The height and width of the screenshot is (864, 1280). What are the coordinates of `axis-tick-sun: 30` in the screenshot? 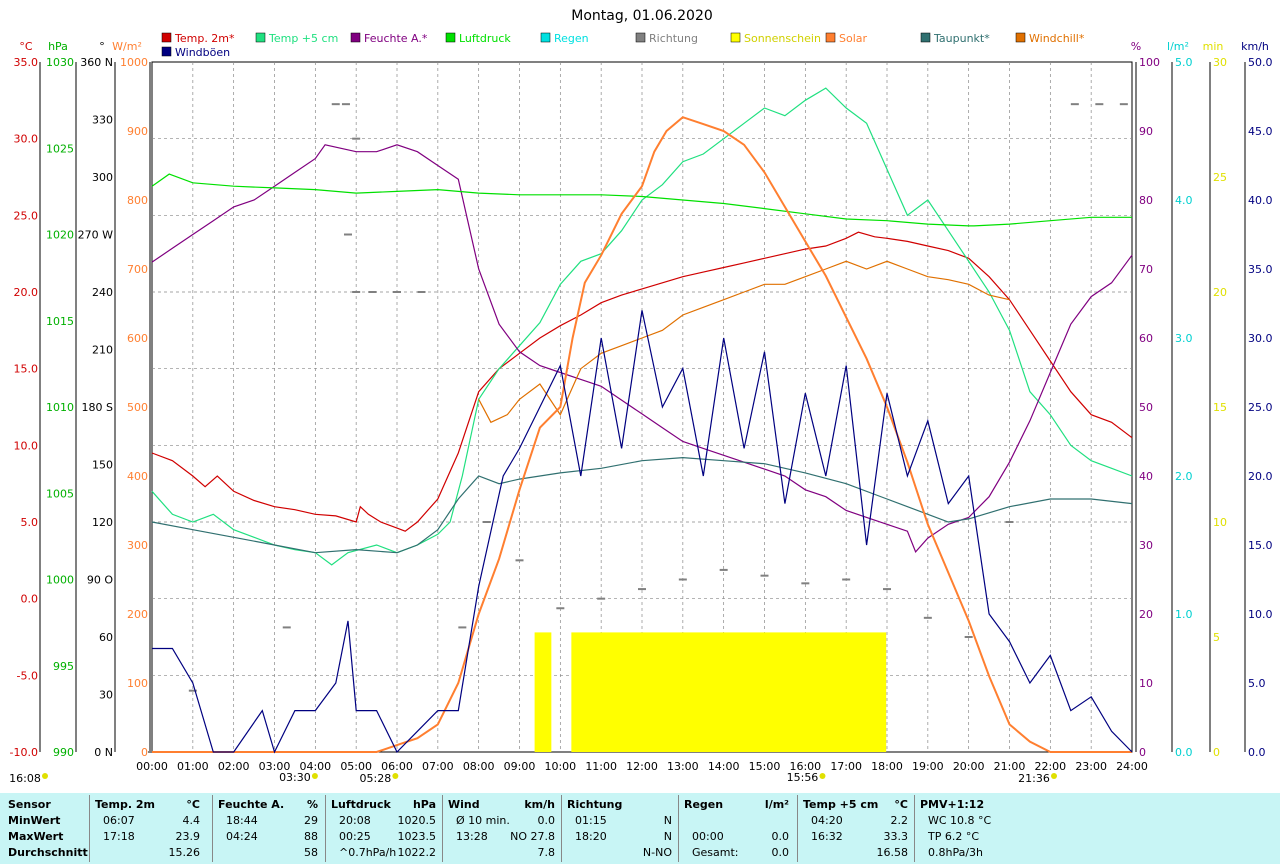 It's located at (1220, 62).